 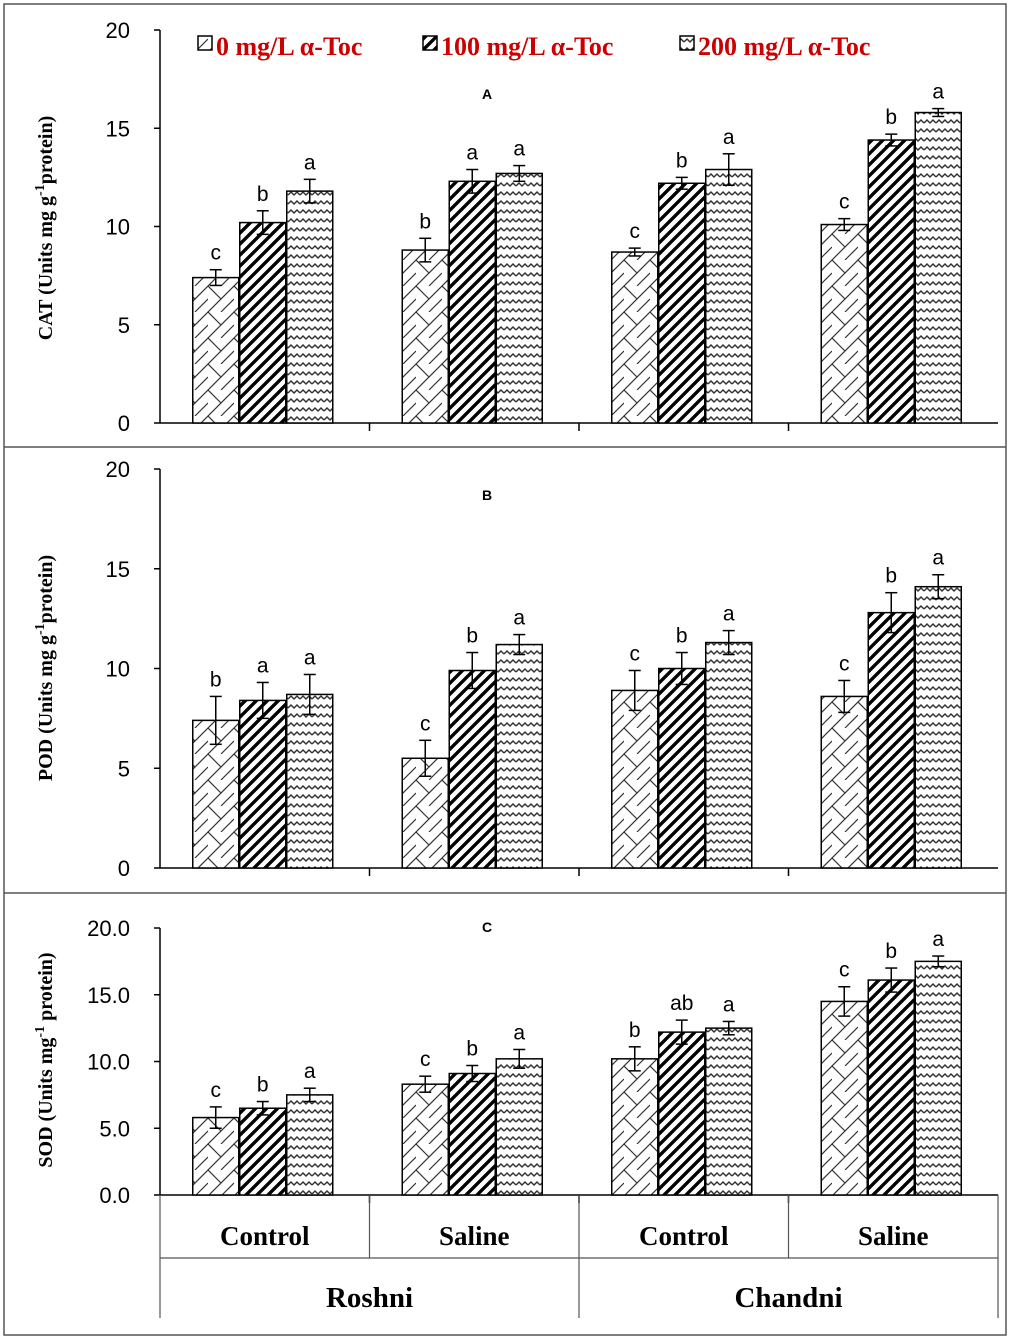 What do you see at coordinates (369, 1298) in the screenshot?
I see `cultivar-label: Roshni` at bounding box center [369, 1298].